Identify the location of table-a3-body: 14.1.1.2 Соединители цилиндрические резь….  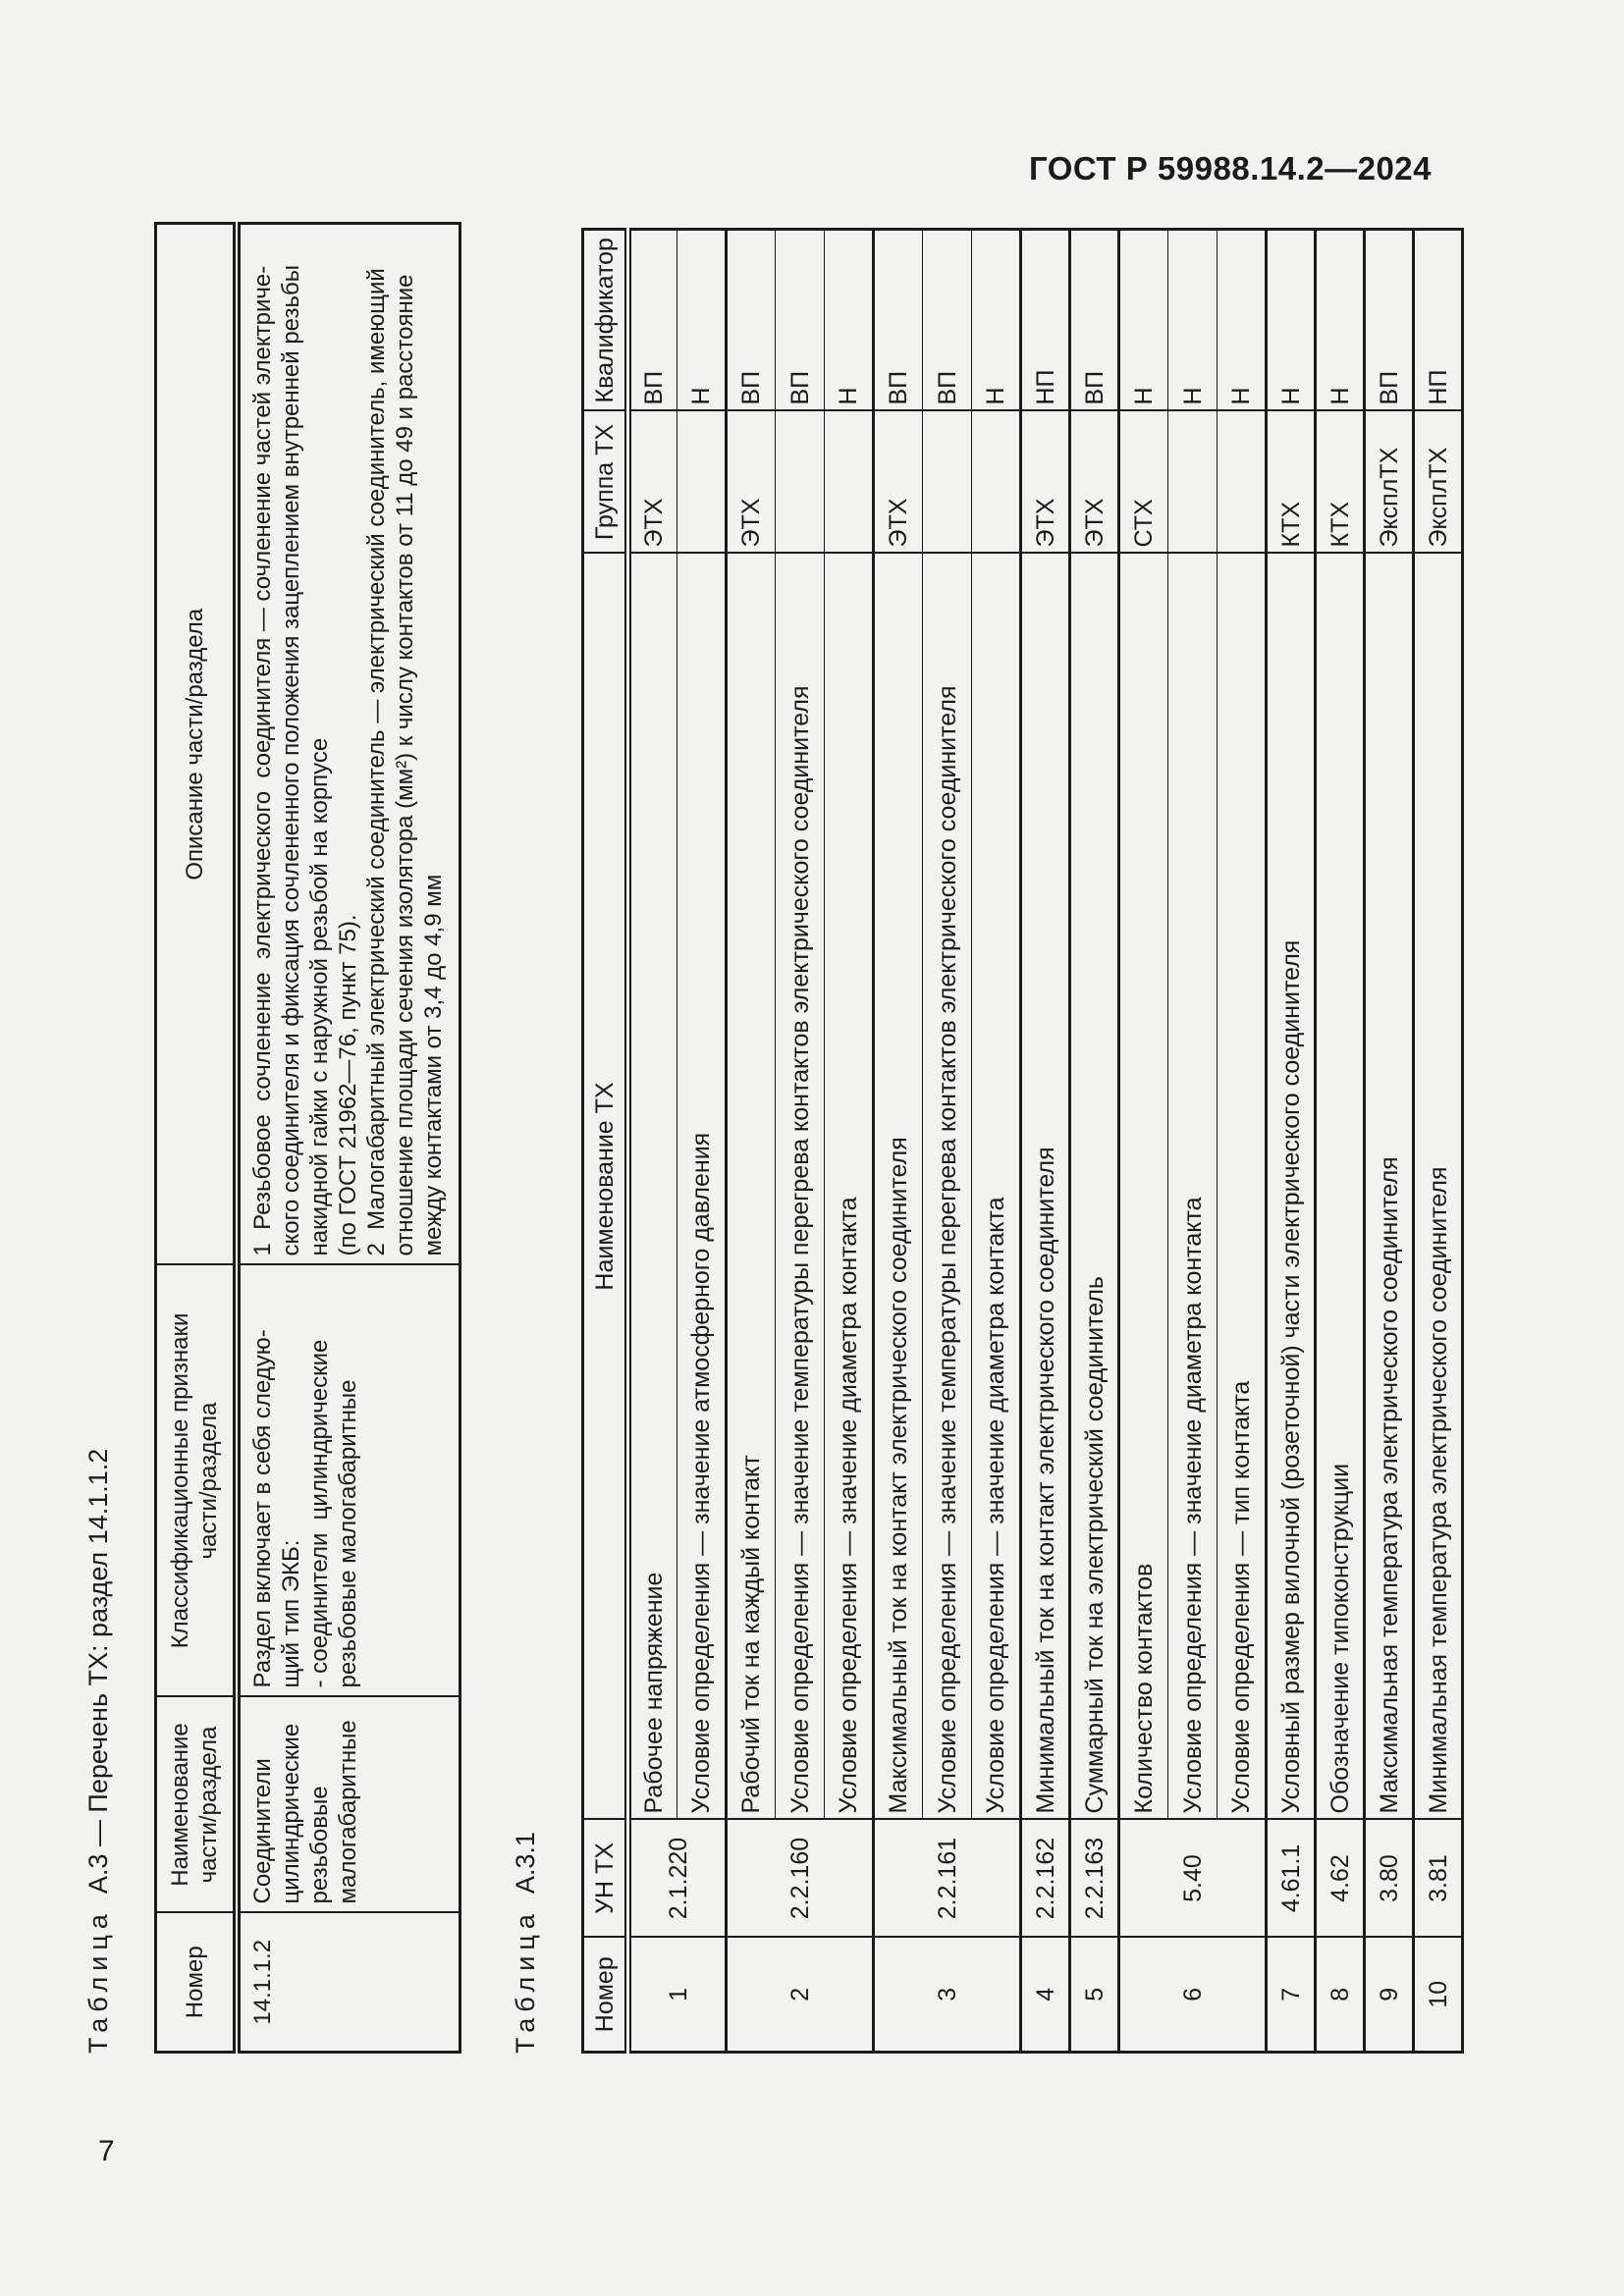
(348, 1138).